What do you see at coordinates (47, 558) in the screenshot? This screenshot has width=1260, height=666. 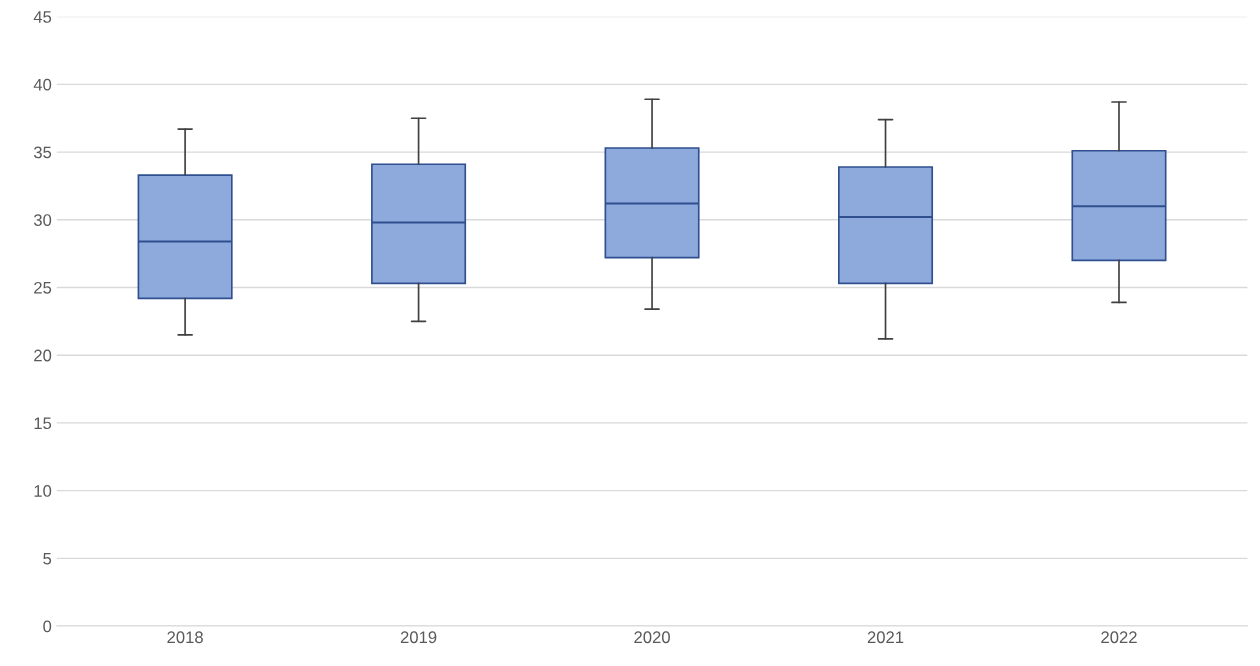 I see `y-tick-label: 5` at bounding box center [47, 558].